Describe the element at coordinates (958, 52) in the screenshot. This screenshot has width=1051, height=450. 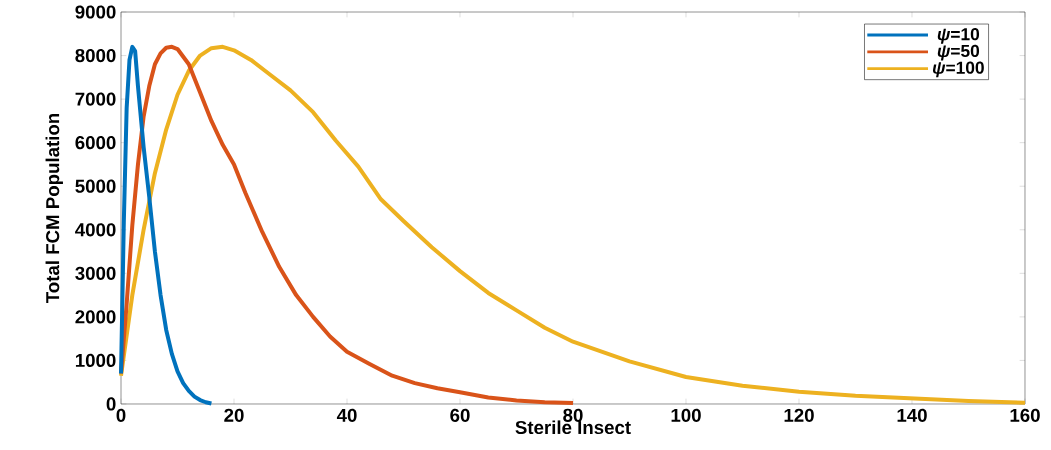
I see `legend-label: ψ=50` at that location.